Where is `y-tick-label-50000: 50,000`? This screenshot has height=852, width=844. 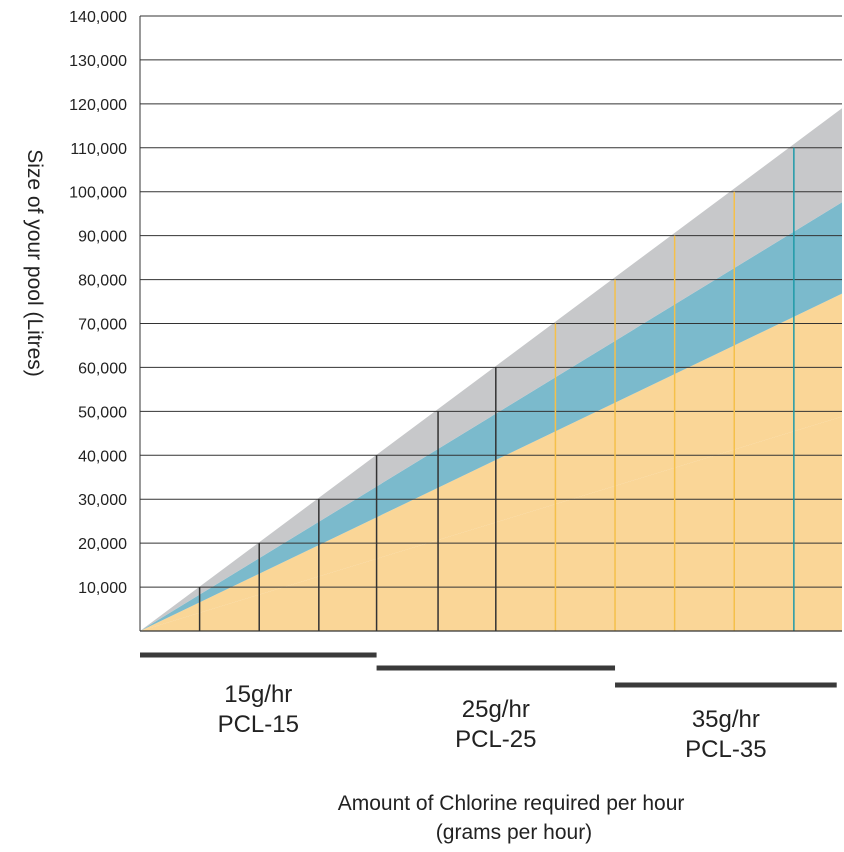
y-tick-label-50000: 50,000 is located at coordinates (102, 412).